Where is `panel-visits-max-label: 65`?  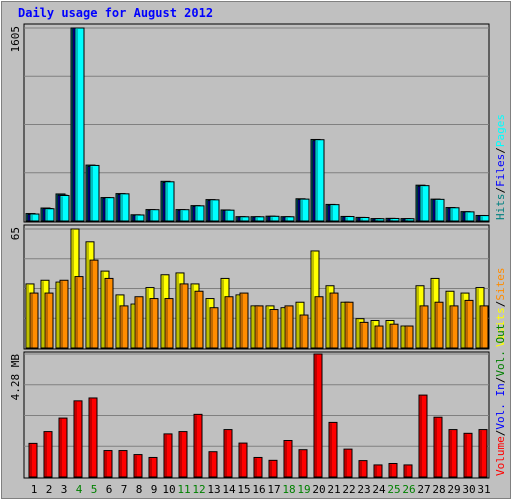
panel-visits-max-label: 65 is located at coordinates (15, 233).